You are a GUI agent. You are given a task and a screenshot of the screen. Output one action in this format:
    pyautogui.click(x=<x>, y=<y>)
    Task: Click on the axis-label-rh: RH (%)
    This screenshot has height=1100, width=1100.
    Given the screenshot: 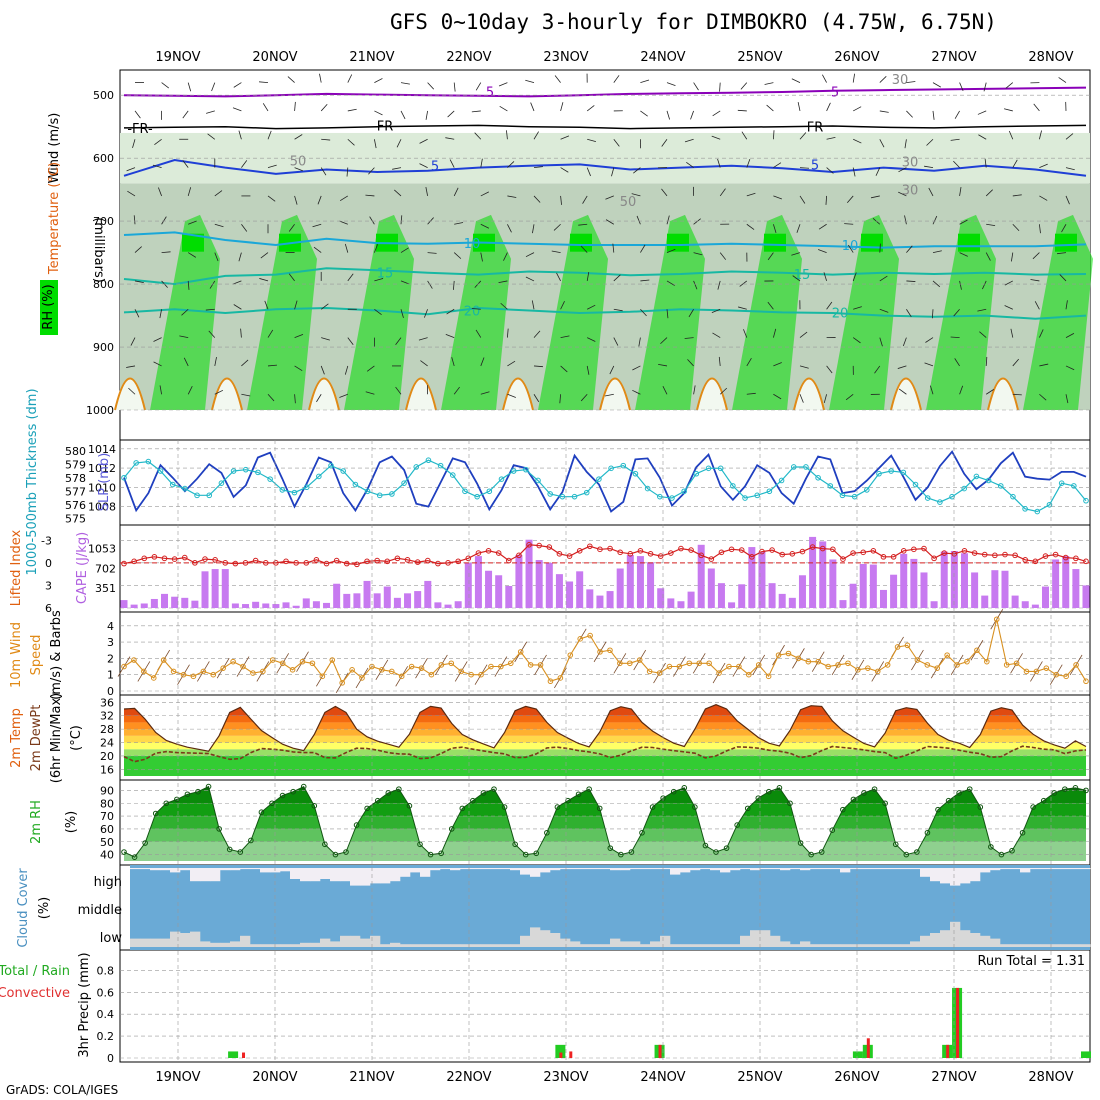 What is the action you would take?
    pyautogui.click(x=48, y=306)
    